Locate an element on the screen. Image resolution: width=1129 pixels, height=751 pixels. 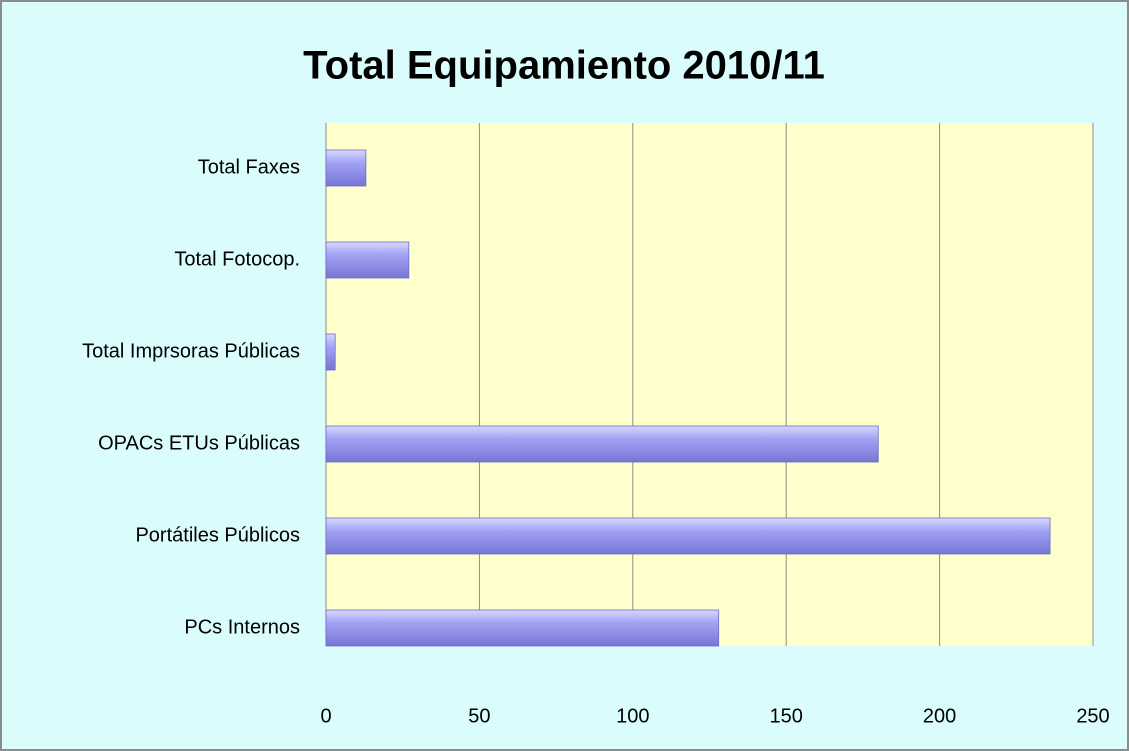
y-tick-label: PCs Internos is located at coordinates (242, 627).